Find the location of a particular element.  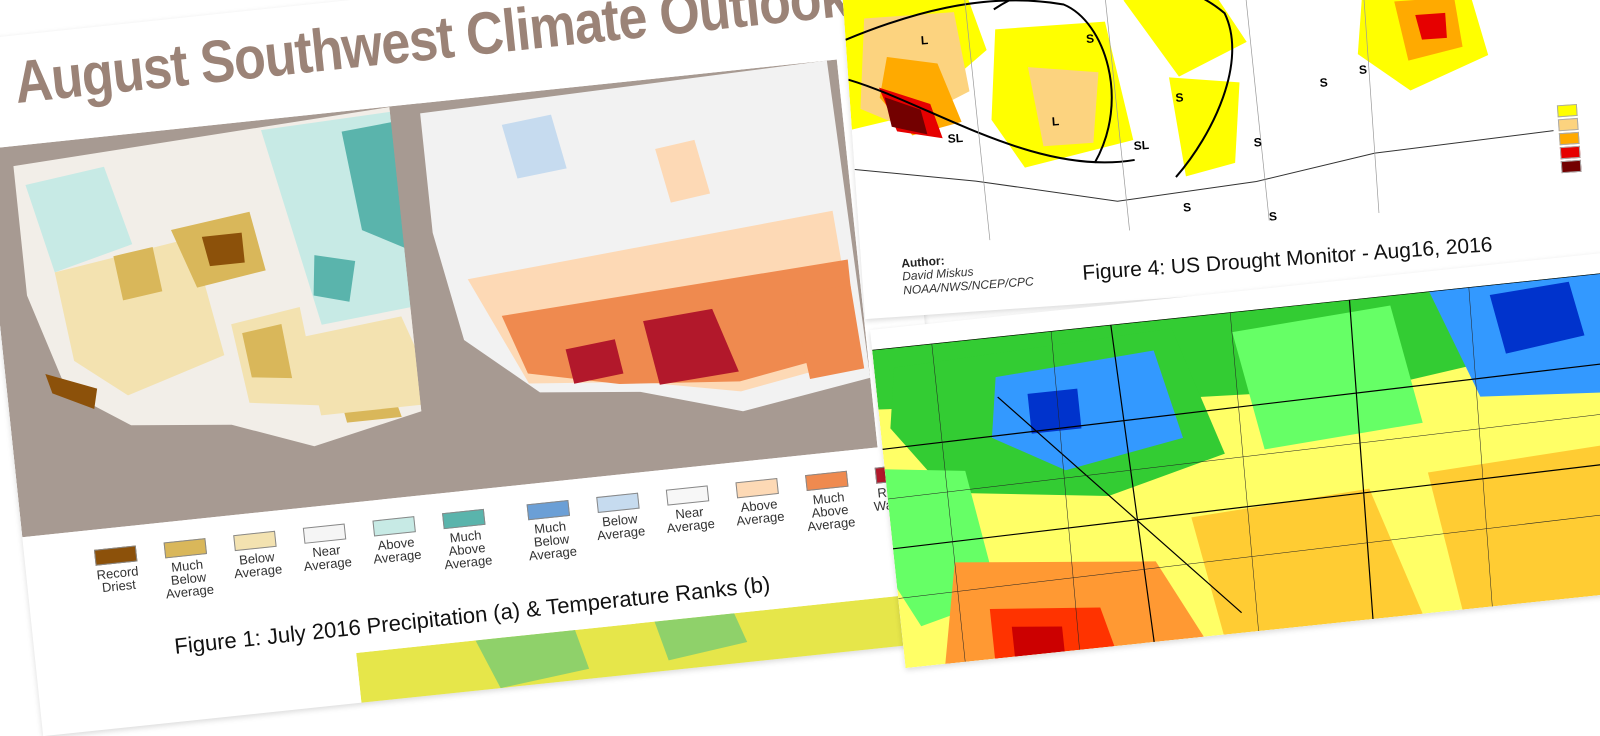

legend-label: Record Driest is located at coordinates (117, 579).